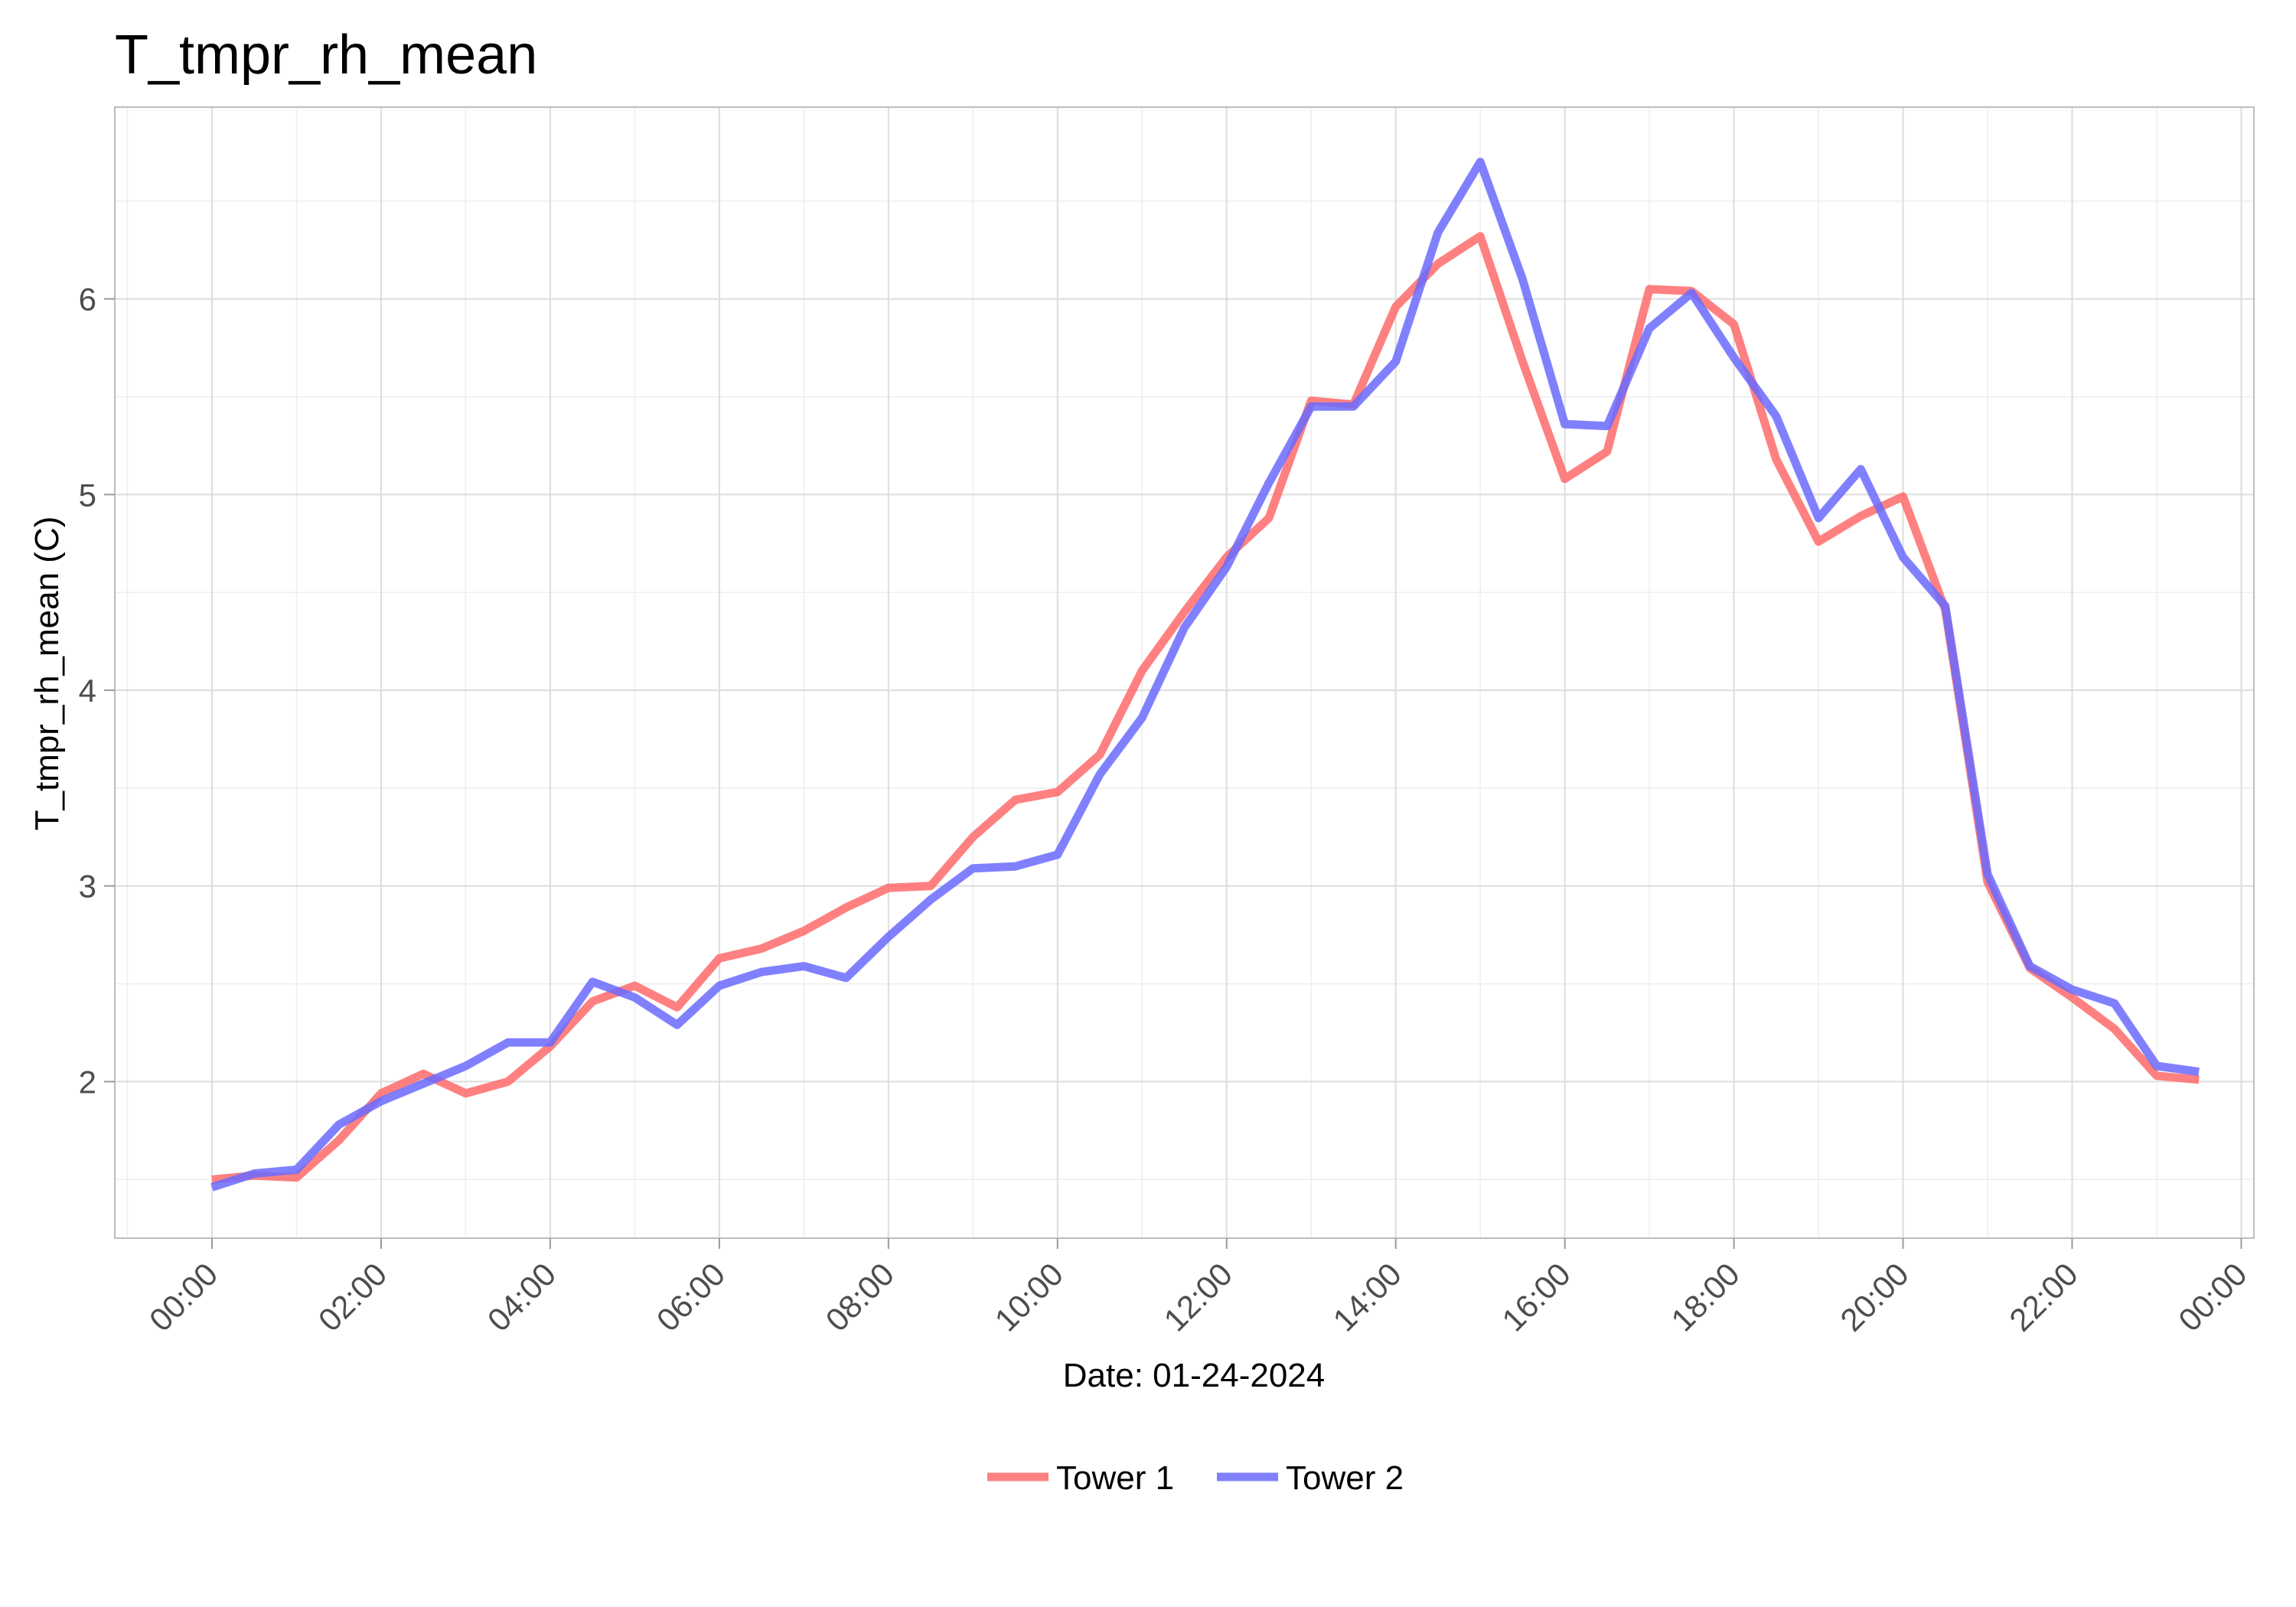  I want to click on x-tick-label: 16:00, so click(1536, 1297).